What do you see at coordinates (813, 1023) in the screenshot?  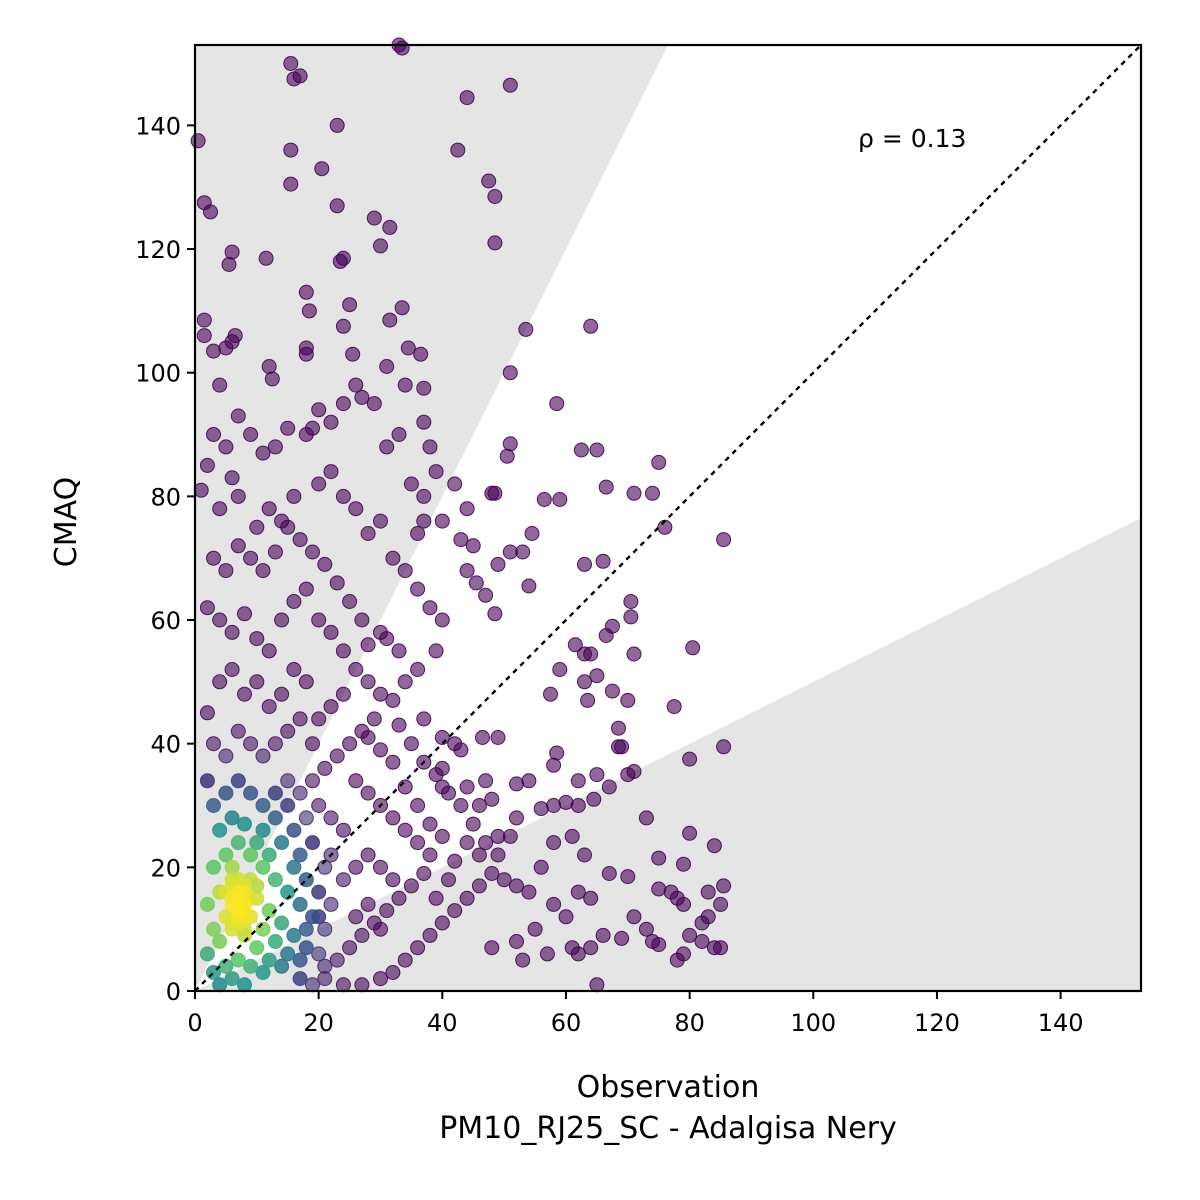 I see `x-tick-label: 100` at bounding box center [813, 1023].